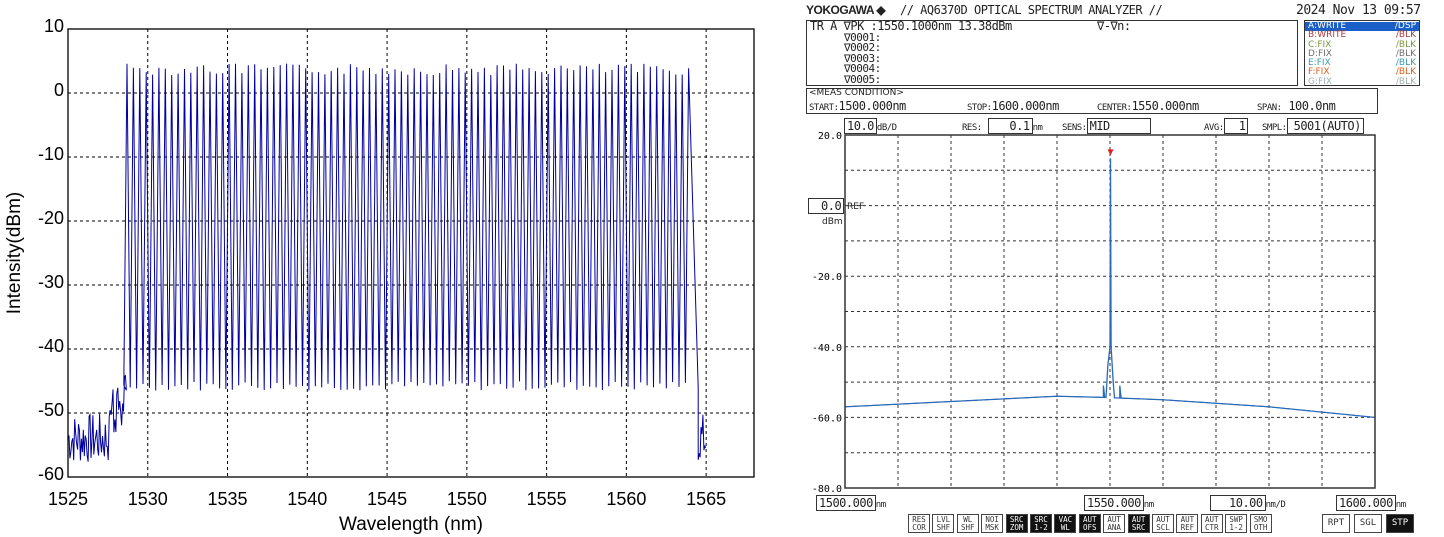  What do you see at coordinates (706, 499) in the screenshot?
I see `x-tick-label: 1565` at bounding box center [706, 499].